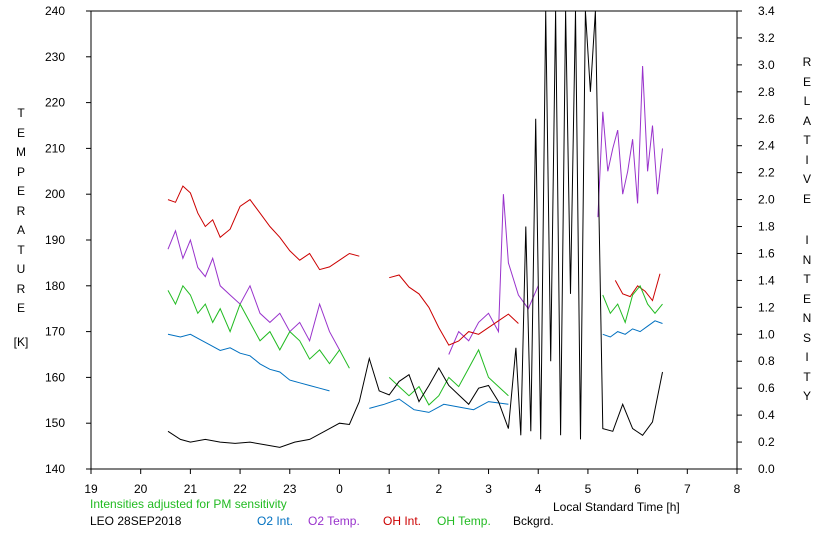 The height and width of the screenshot is (535, 828). What do you see at coordinates (766, 280) in the screenshot?
I see `right-y-tick-label: 1.4` at bounding box center [766, 280].